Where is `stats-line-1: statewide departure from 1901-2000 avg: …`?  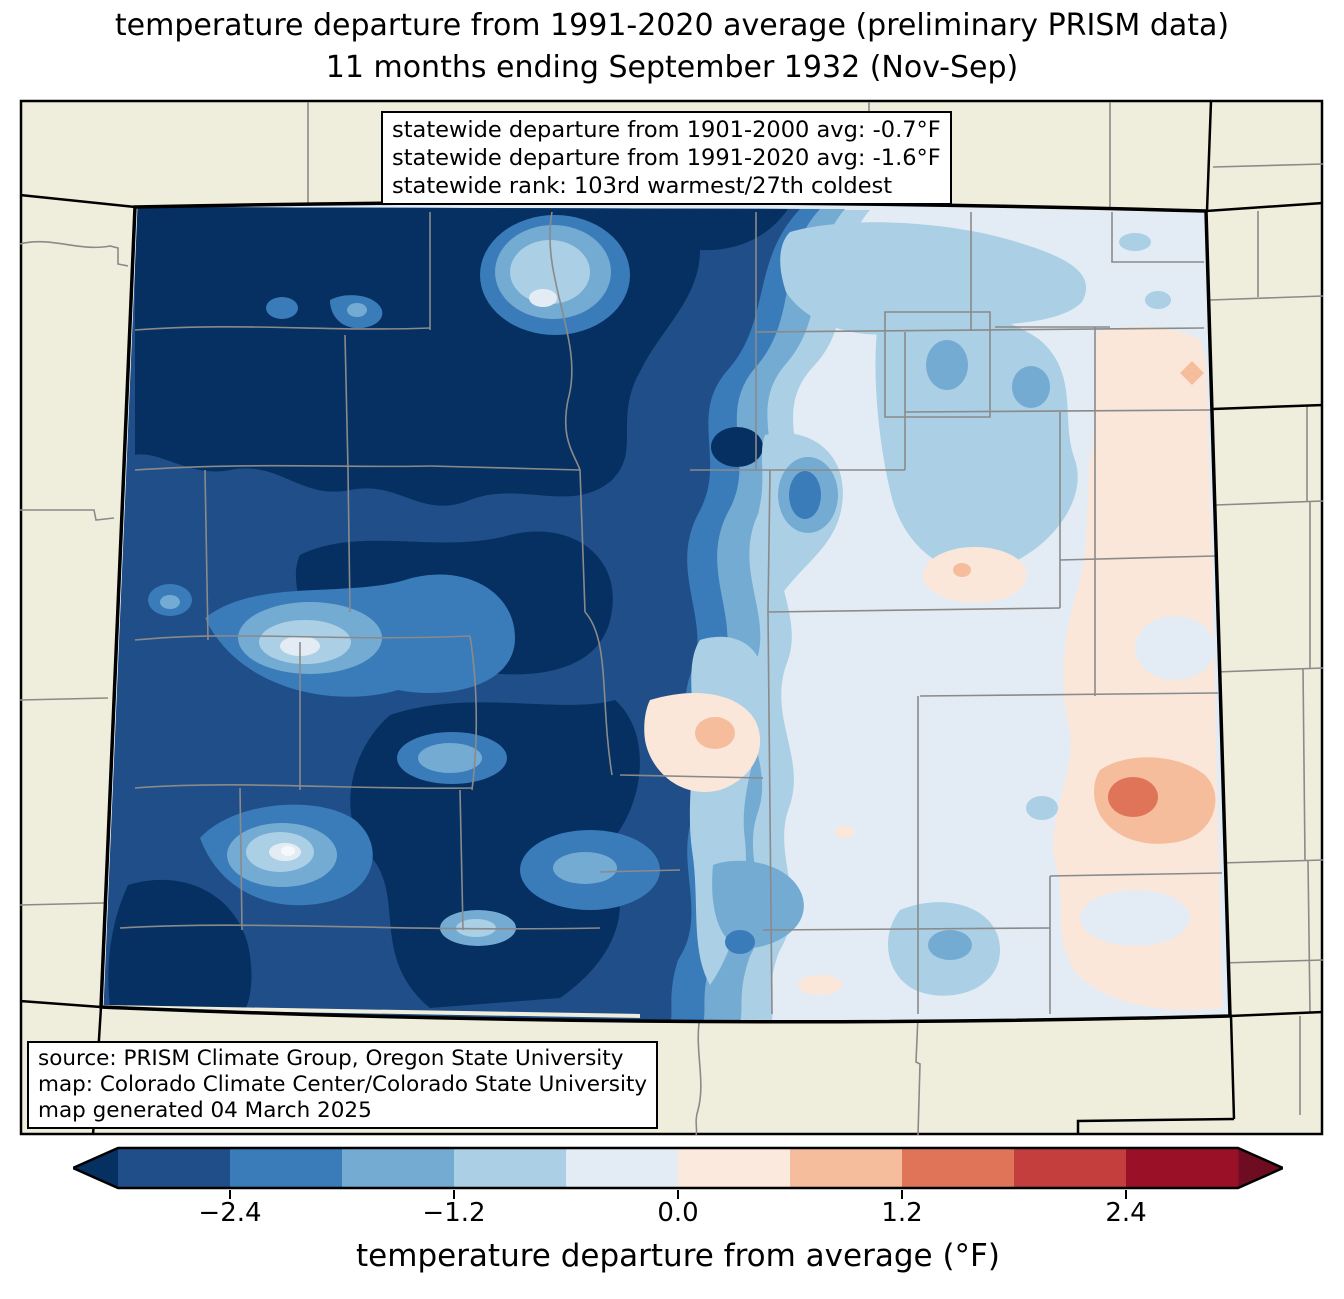 stats-line-1: statewide departure from 1901-2000 avg: … is located at coordinates (666, 130).